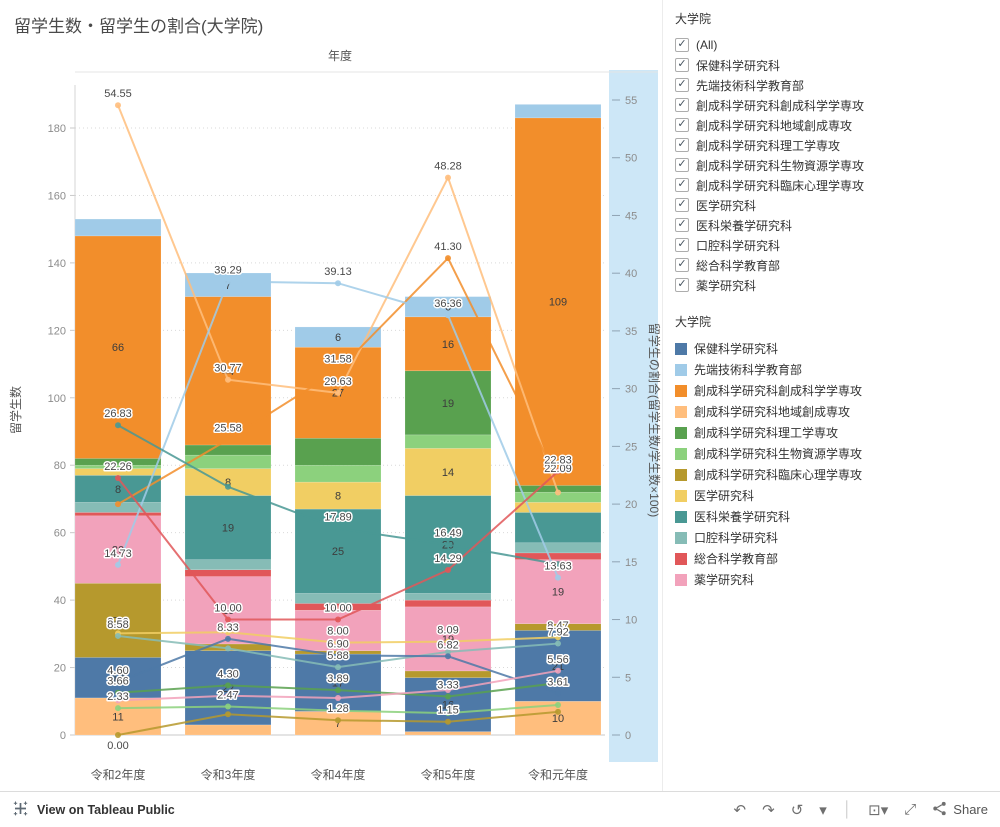 The image size is (1000, 827). I want to click on x-category-label: 令和3年度, so click(228, 774).